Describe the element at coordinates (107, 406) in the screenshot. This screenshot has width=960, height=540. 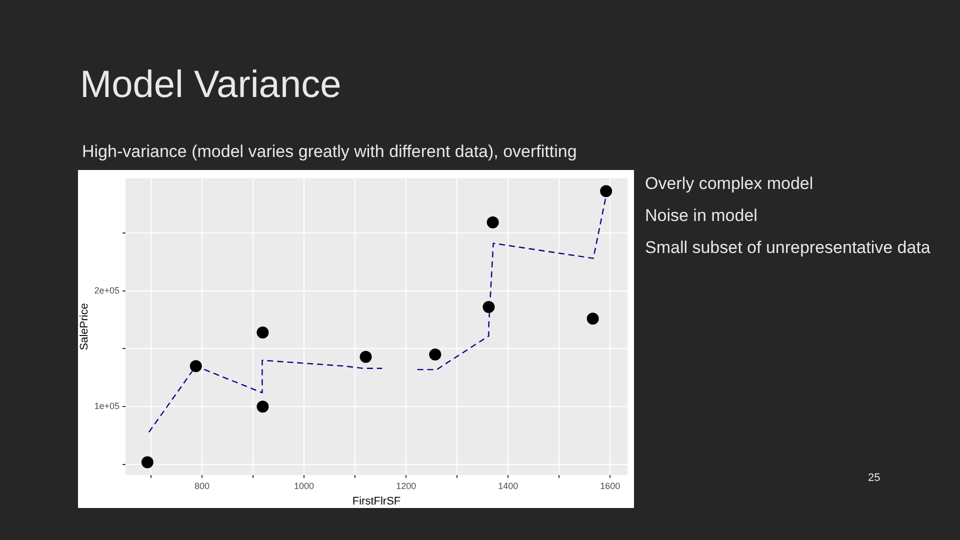
I see `y-tick-label: 1e+05` at that location.